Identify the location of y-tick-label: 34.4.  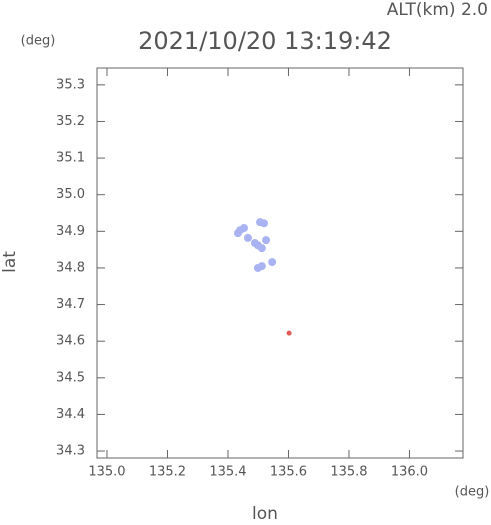
(70, 414).